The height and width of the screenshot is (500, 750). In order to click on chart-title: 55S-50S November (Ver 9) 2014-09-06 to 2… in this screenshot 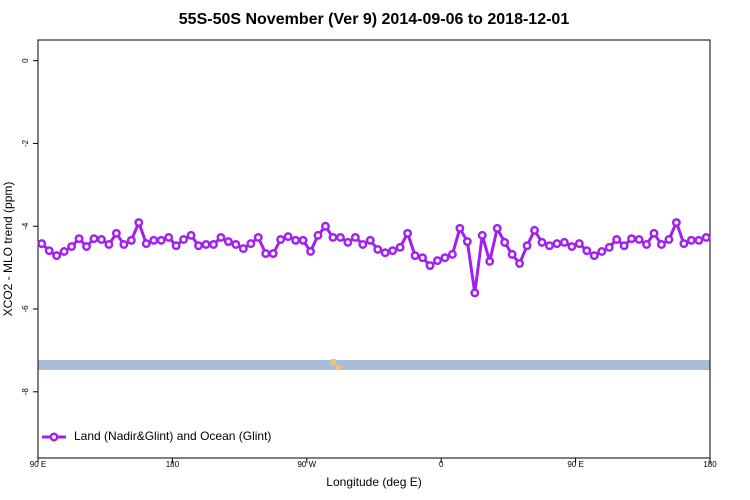, I will do `click(374, 19)`.